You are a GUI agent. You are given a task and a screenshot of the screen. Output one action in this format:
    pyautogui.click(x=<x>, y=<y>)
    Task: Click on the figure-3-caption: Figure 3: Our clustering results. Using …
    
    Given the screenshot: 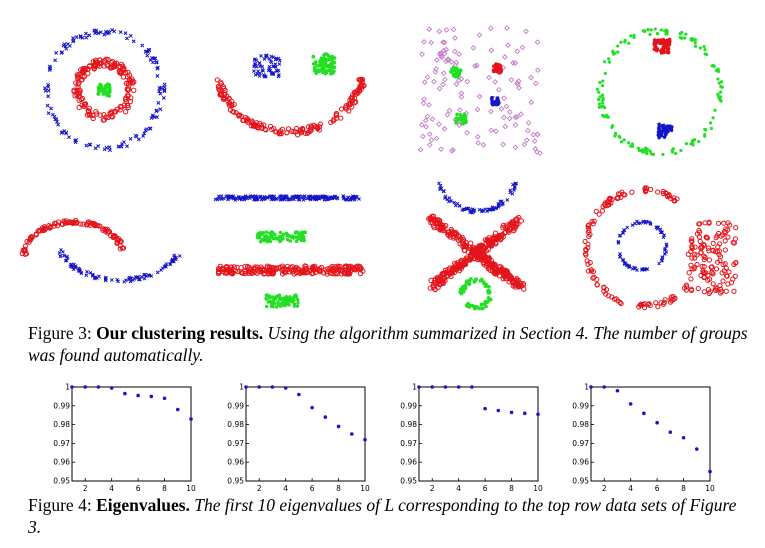 What is the action you would take?
    pyautogui.click(x=388, y=344)
    